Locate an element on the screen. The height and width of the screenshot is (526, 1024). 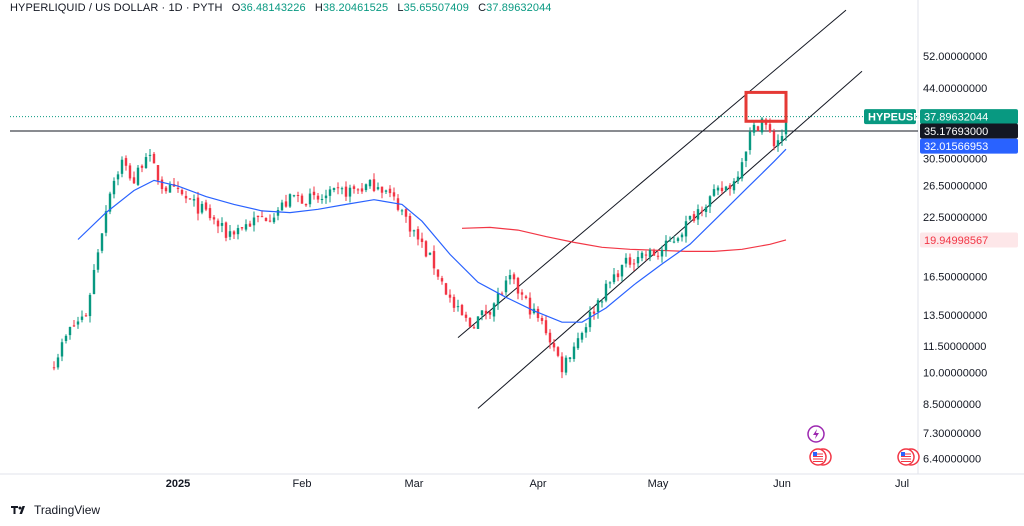
symbol-title: HYPERLIQUID / US DOLLAR · 1D · PYTH is located at coordinates (116, 8).